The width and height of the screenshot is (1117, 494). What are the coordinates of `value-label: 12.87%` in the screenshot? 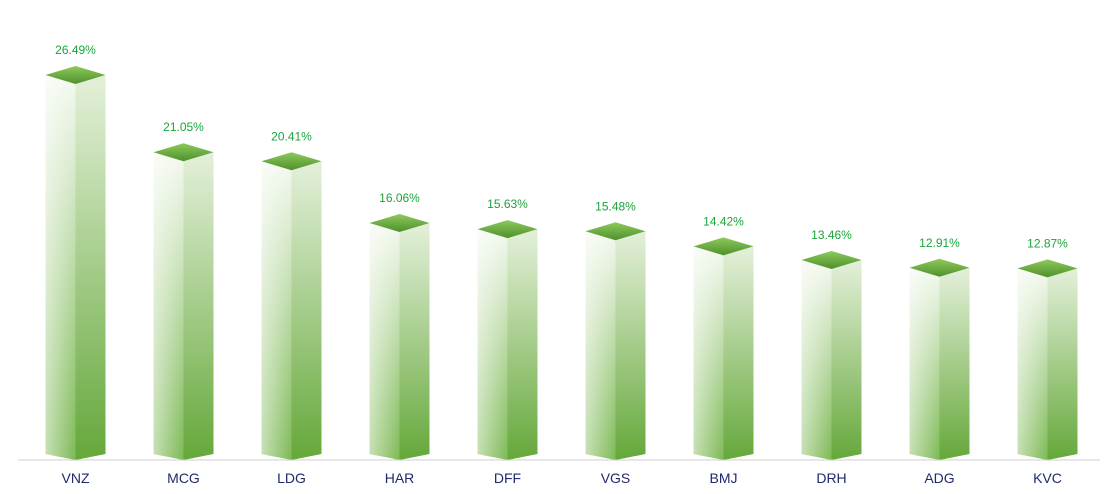 It's located at (1047, 243).